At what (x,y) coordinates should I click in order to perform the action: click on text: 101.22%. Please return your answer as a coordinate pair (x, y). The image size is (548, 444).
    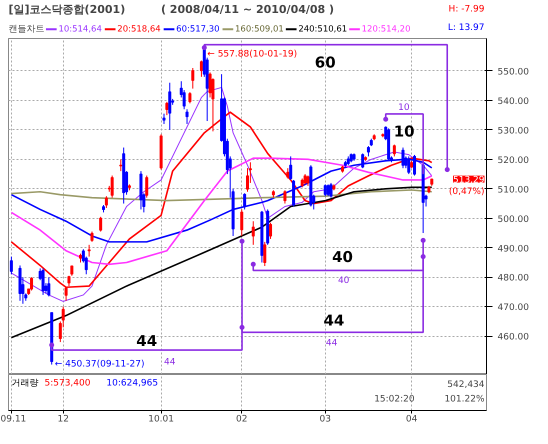
    Looking at the image, I should click on (464, 399).